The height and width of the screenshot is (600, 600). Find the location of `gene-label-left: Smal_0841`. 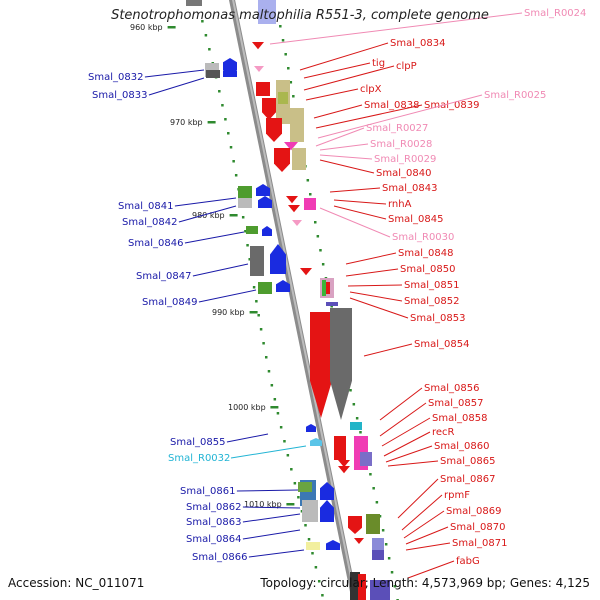

gene-label-left: Smal_0841 is located at coordinates (145, 206).